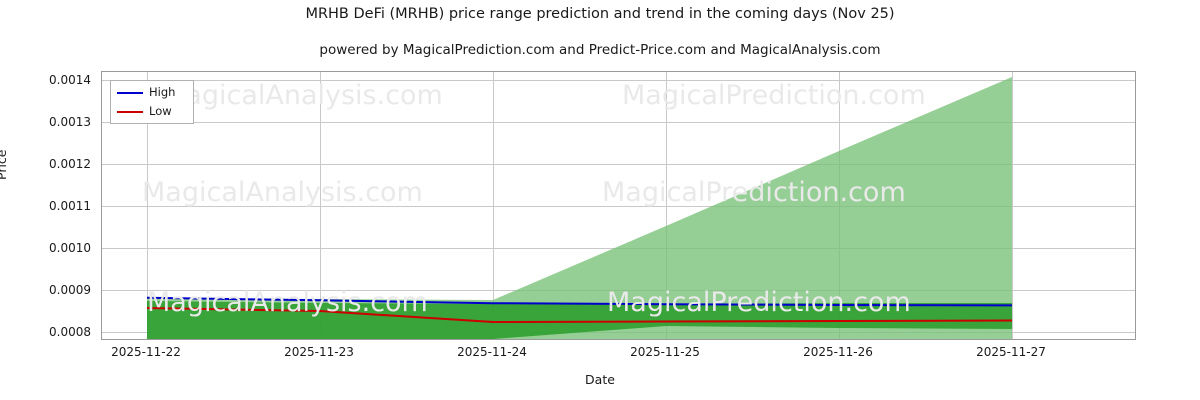  Describe the element at coordinates (146, 352) in the screenshot. I see `x-tick-label: 2025-11-22` at that location.